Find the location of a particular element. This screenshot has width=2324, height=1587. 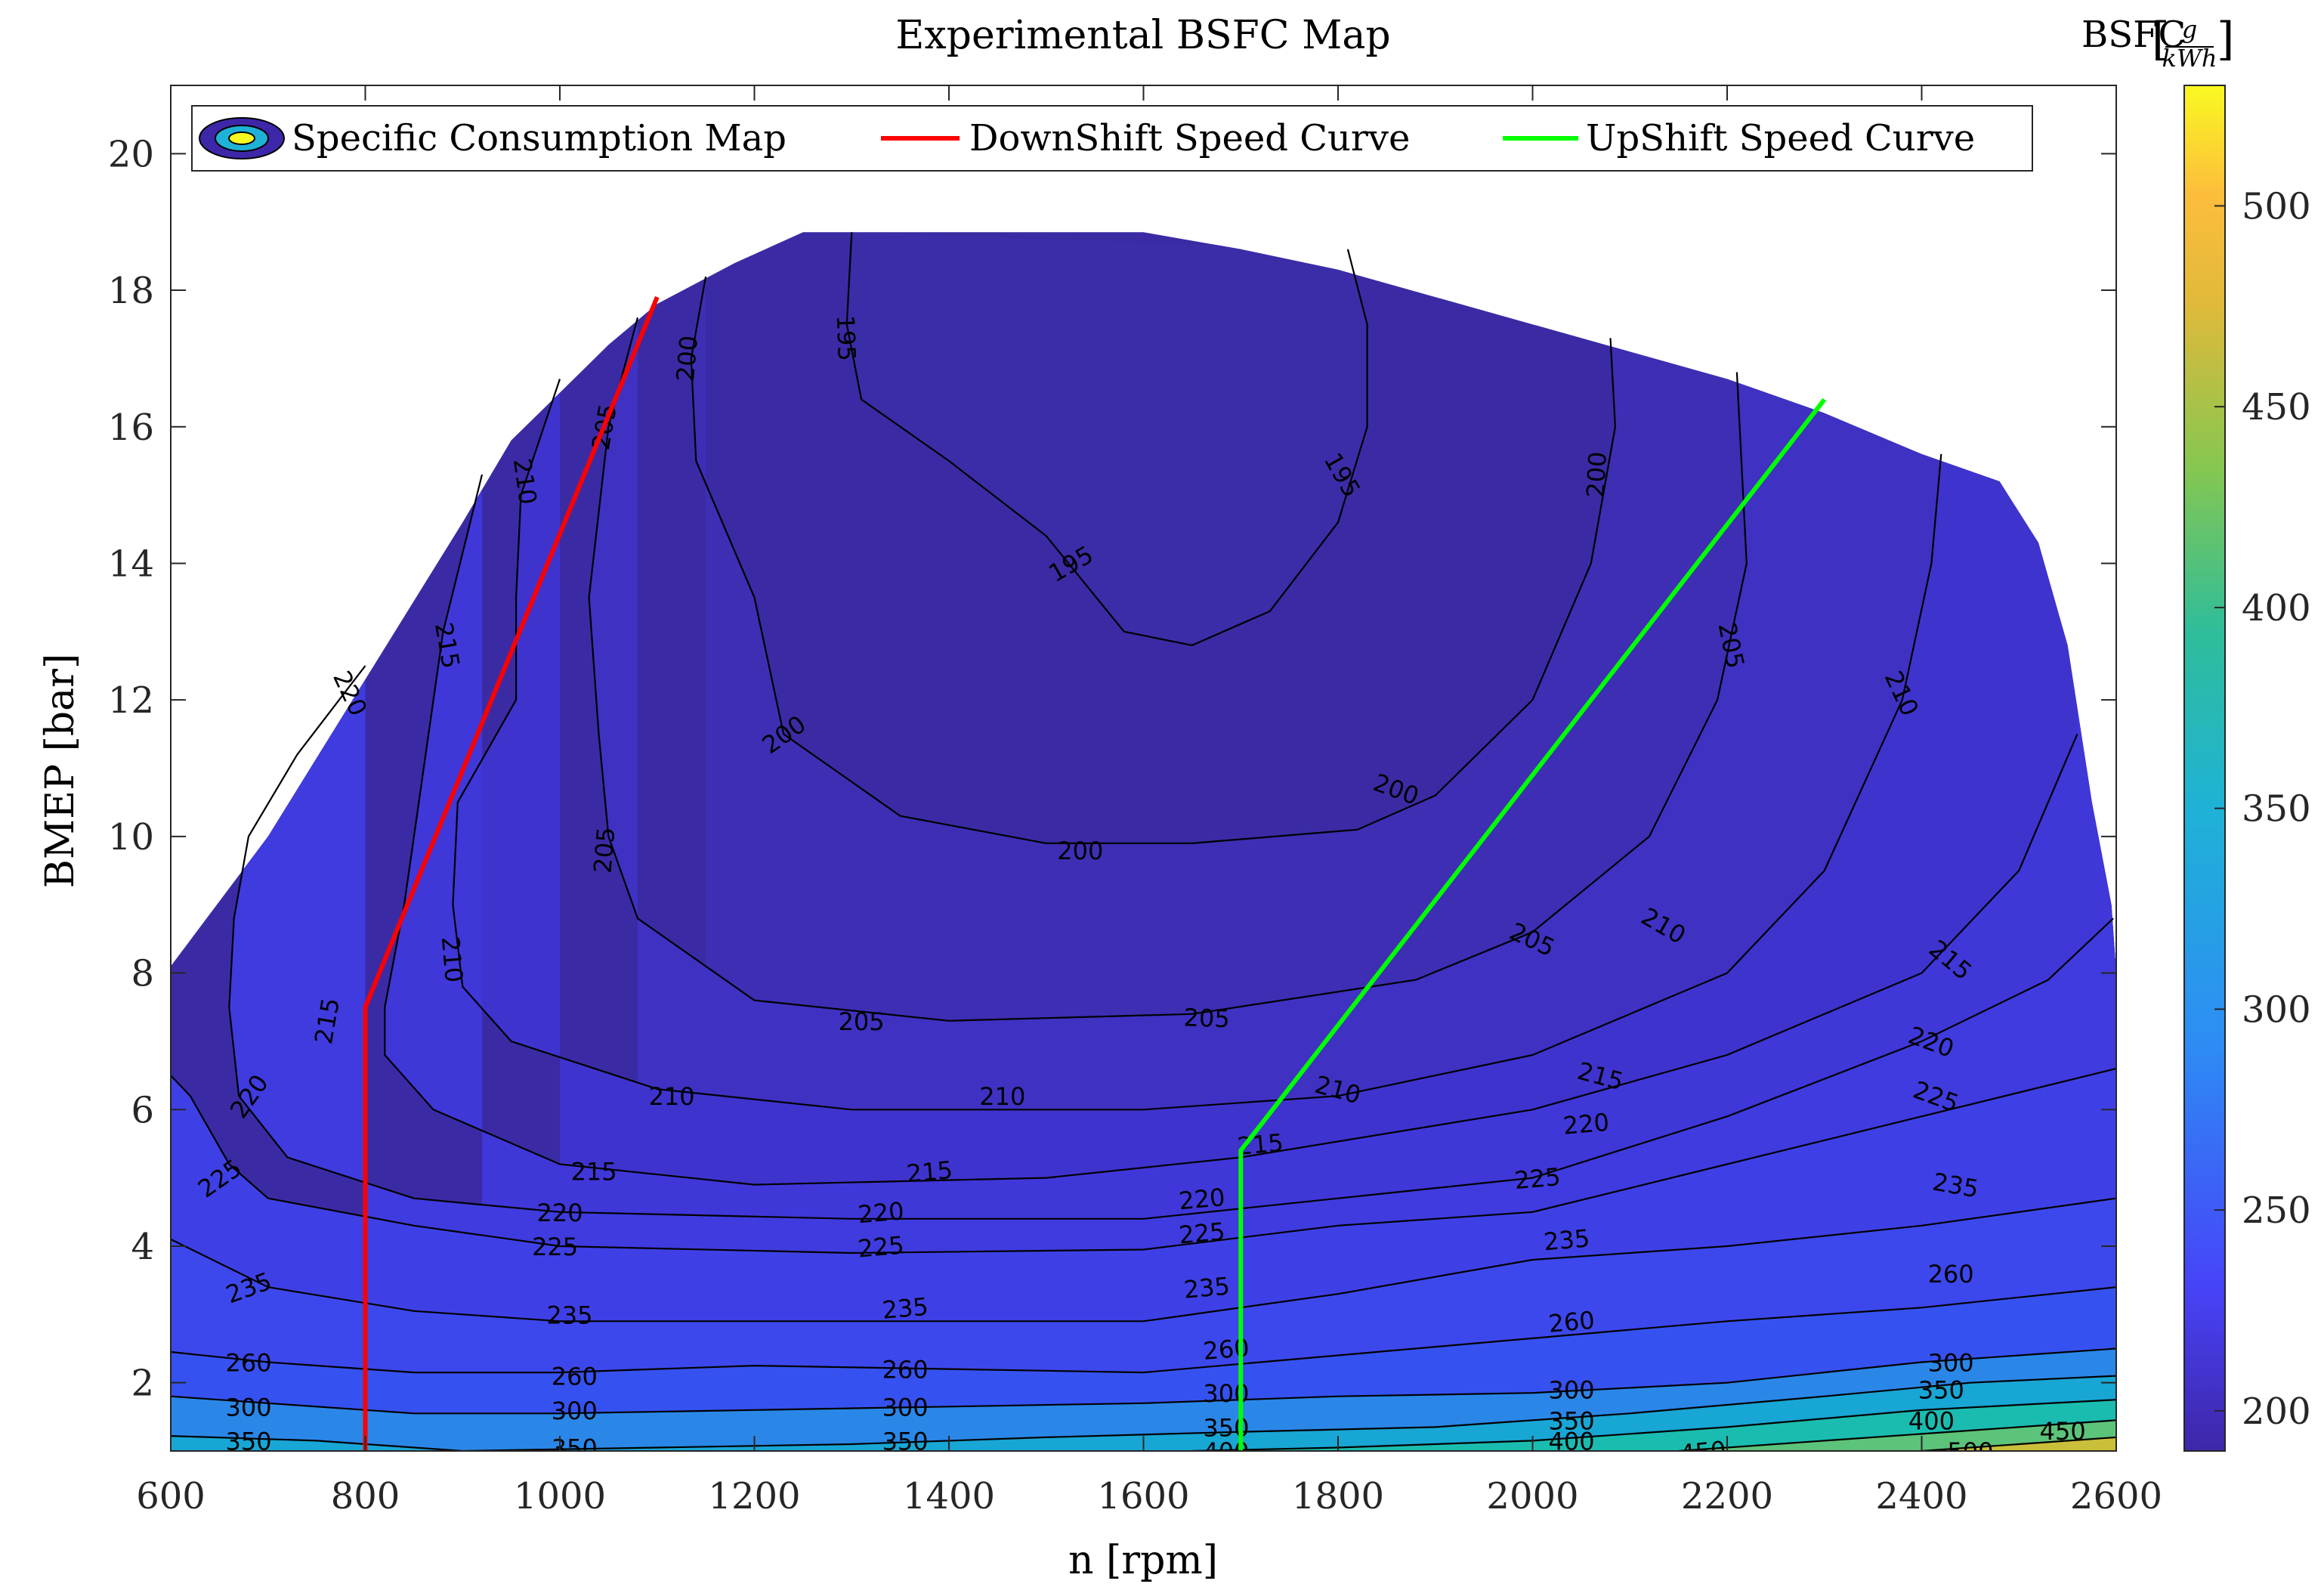

colorbar-ticks: 200 250 300 350 400 450 500 is located at coordinates (2262, 809).